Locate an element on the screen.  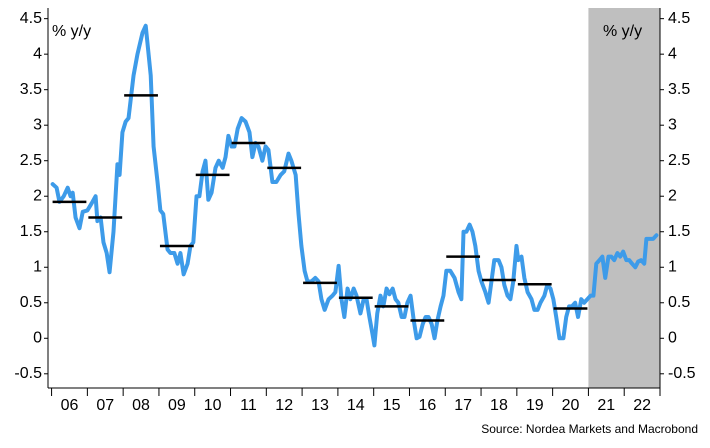
y-tick-label: 4.5 is located at coordinates (31, 18).